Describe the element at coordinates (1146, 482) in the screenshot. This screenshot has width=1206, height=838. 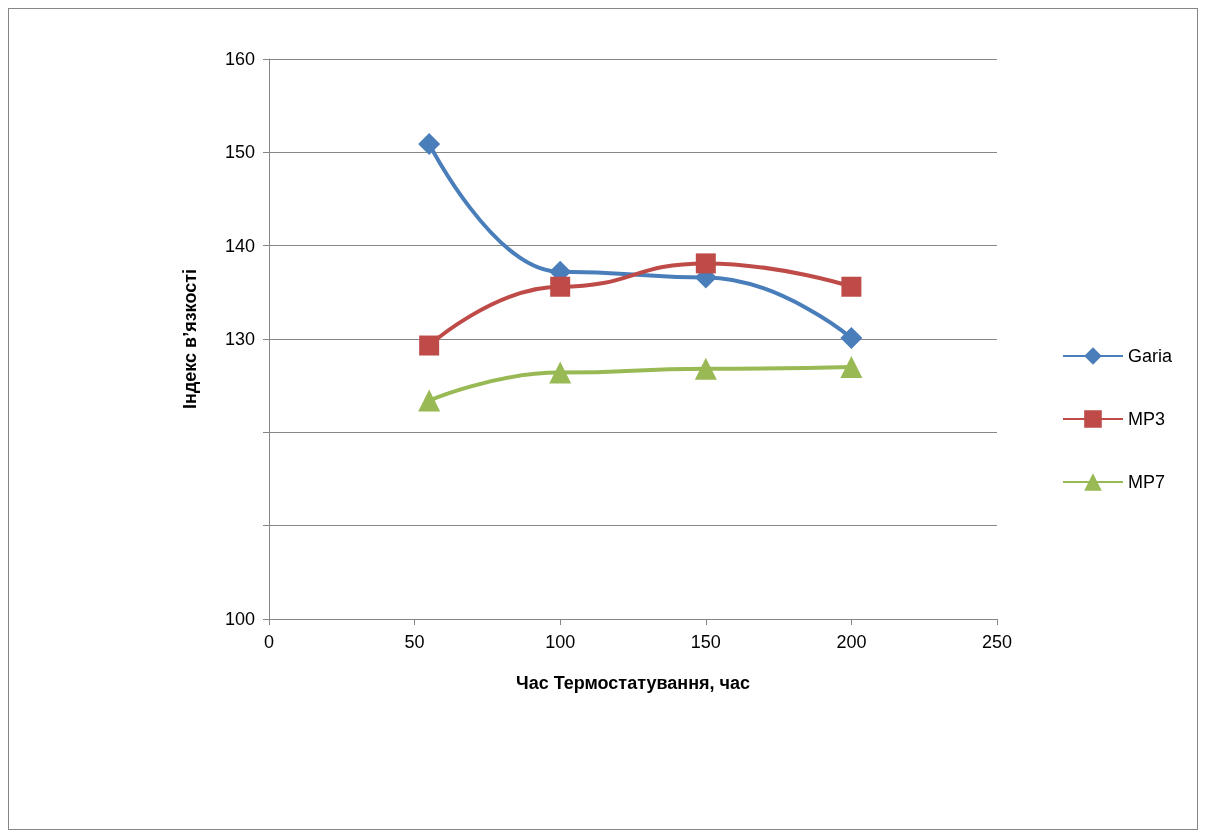
I see `legend-label: MP7` at that location.